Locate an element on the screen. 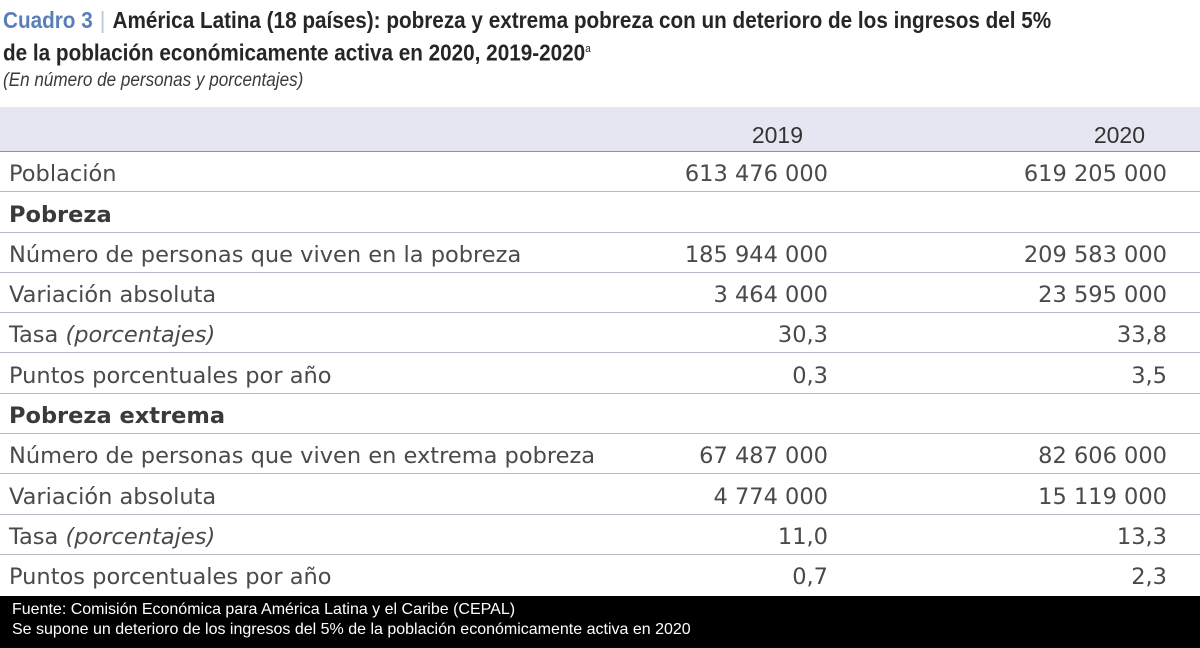  table-row: Puntos porcentuales por año 0,7 2,3 is located at coordinates (600, 574).